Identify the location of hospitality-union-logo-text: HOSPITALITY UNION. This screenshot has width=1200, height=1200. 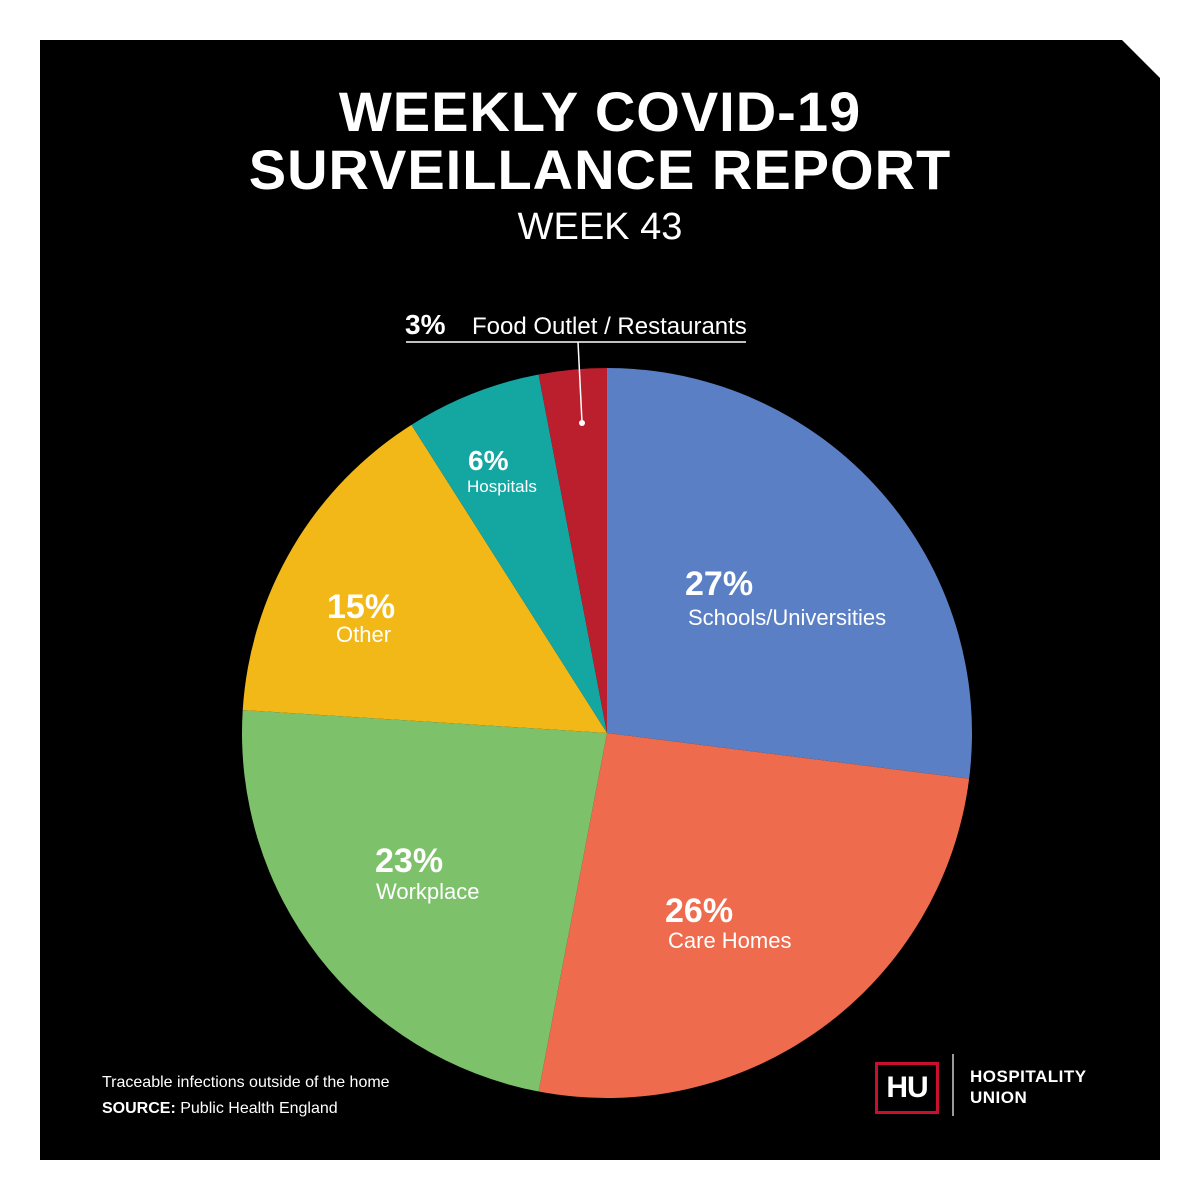
(1028, 1087).